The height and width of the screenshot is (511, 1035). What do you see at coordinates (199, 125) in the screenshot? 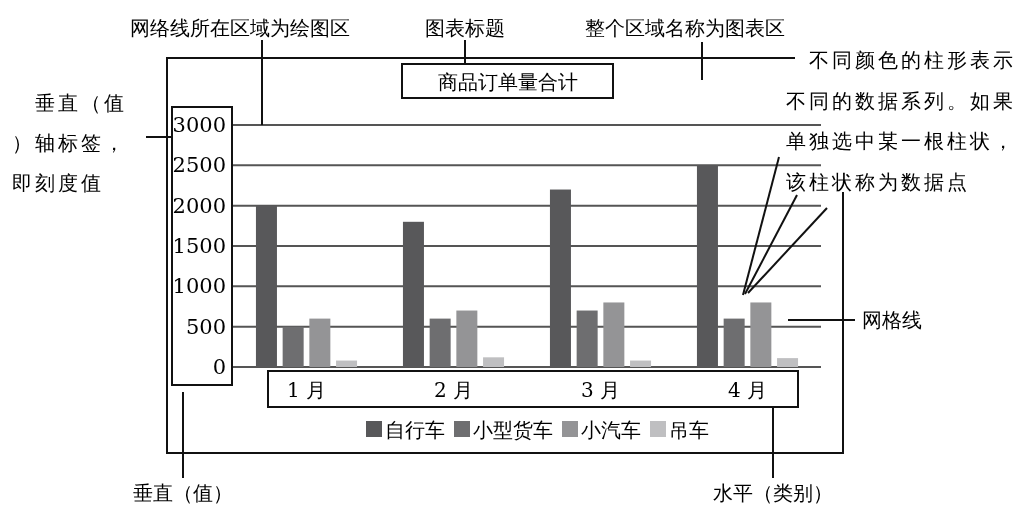
I see `y-tick-label: 3000` at bounding box center [199, 125].